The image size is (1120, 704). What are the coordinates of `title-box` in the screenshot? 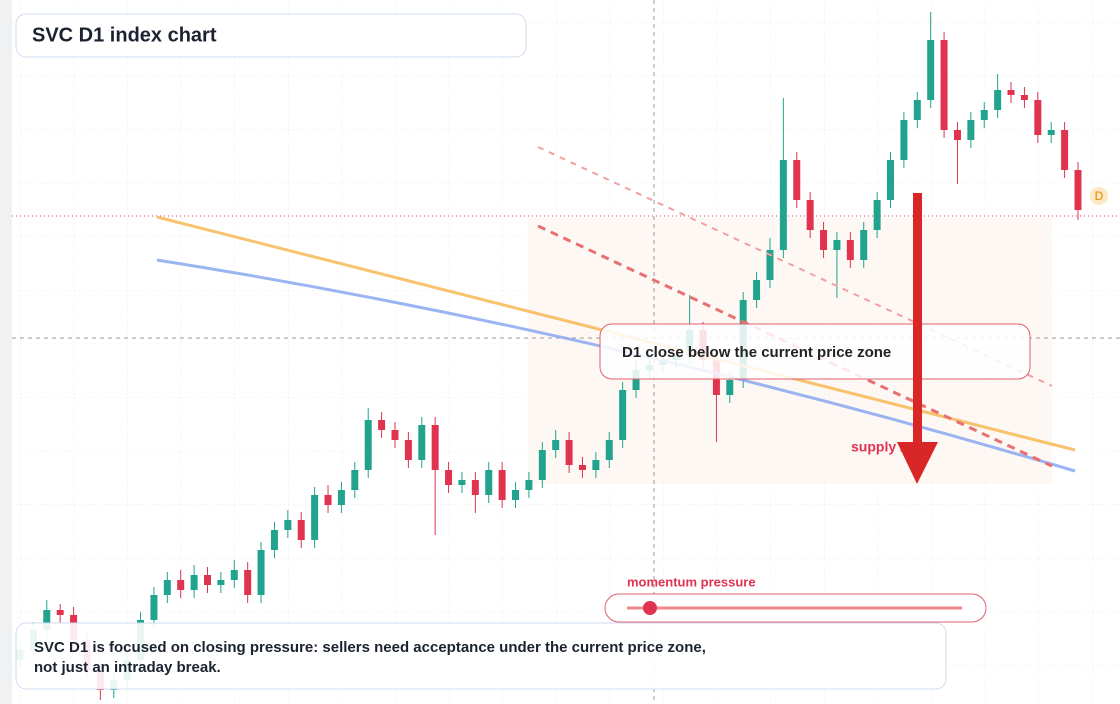 It's located at (271, 35).